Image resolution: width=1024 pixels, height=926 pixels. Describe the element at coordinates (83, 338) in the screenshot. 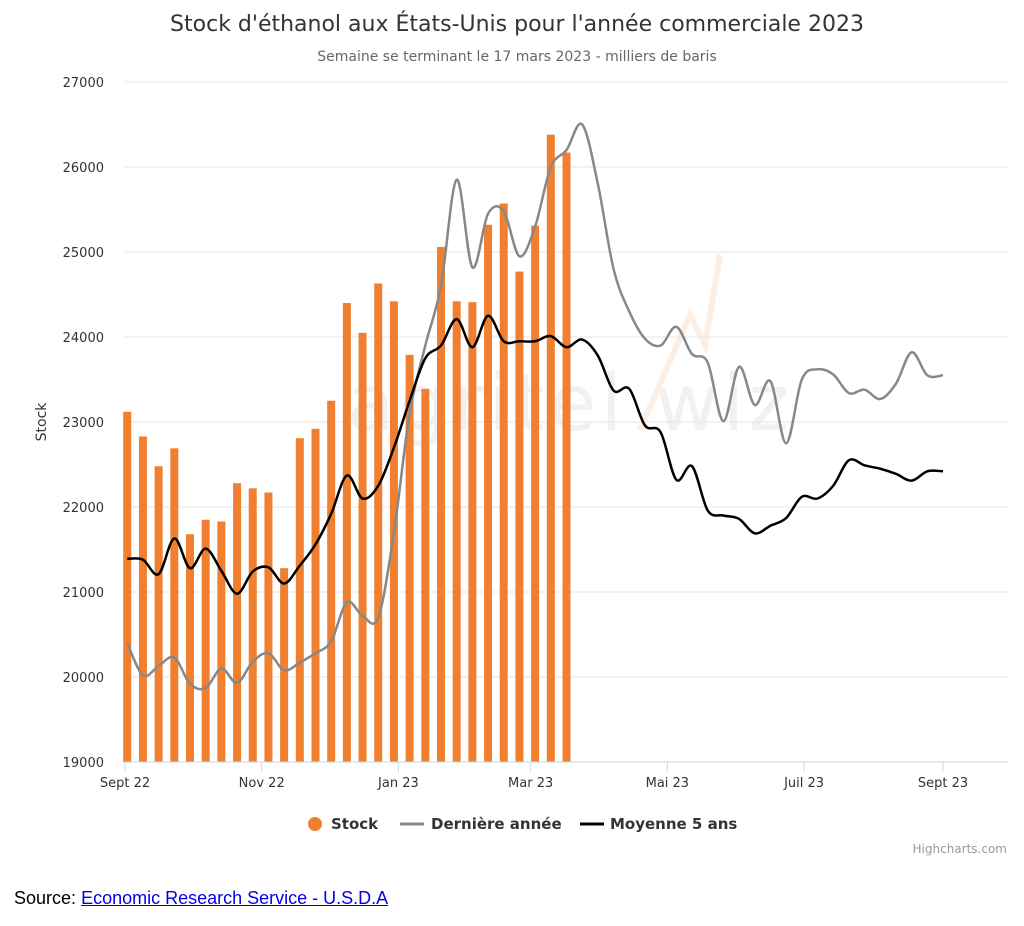

I see `y-tick-label: 24000` at that location.